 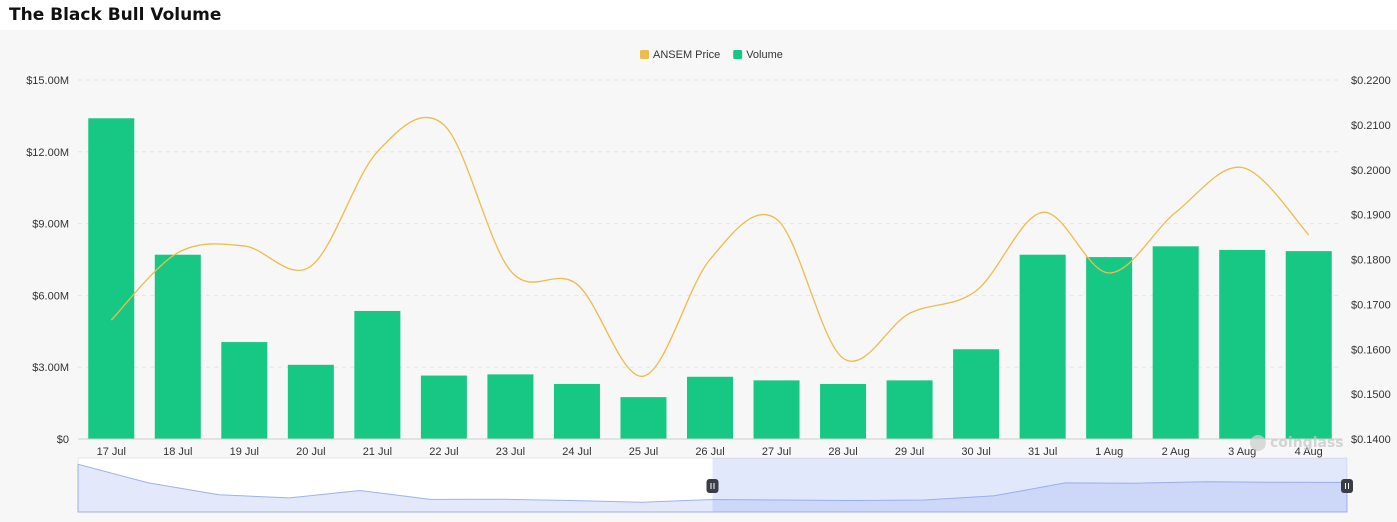 What do you see at coordinates (1371, 350) in the screenshot?
I see `right-axis-tick: $0.1600` at bounding box center [1371, 350].